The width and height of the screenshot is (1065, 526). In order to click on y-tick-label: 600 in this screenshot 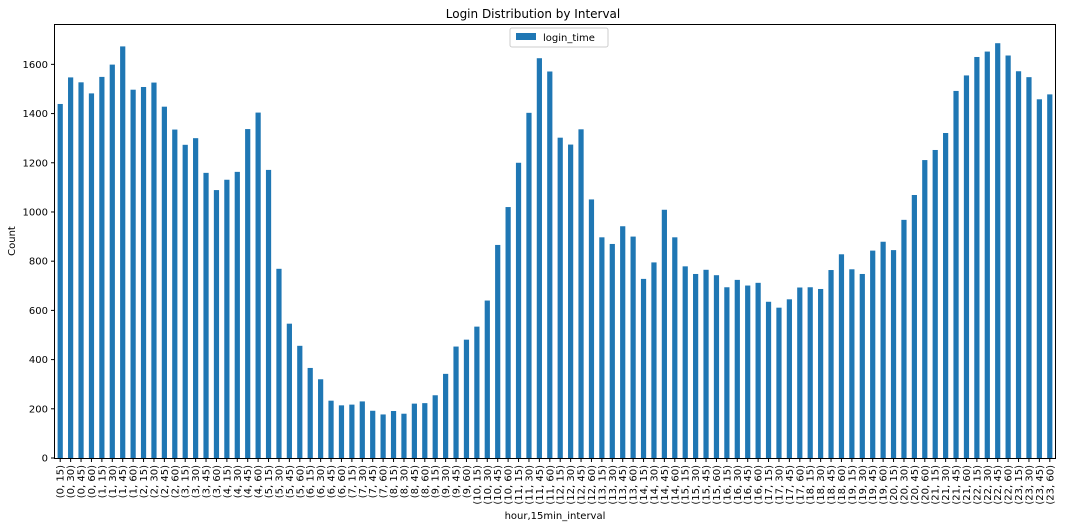, I will do `click(38, 311)`.